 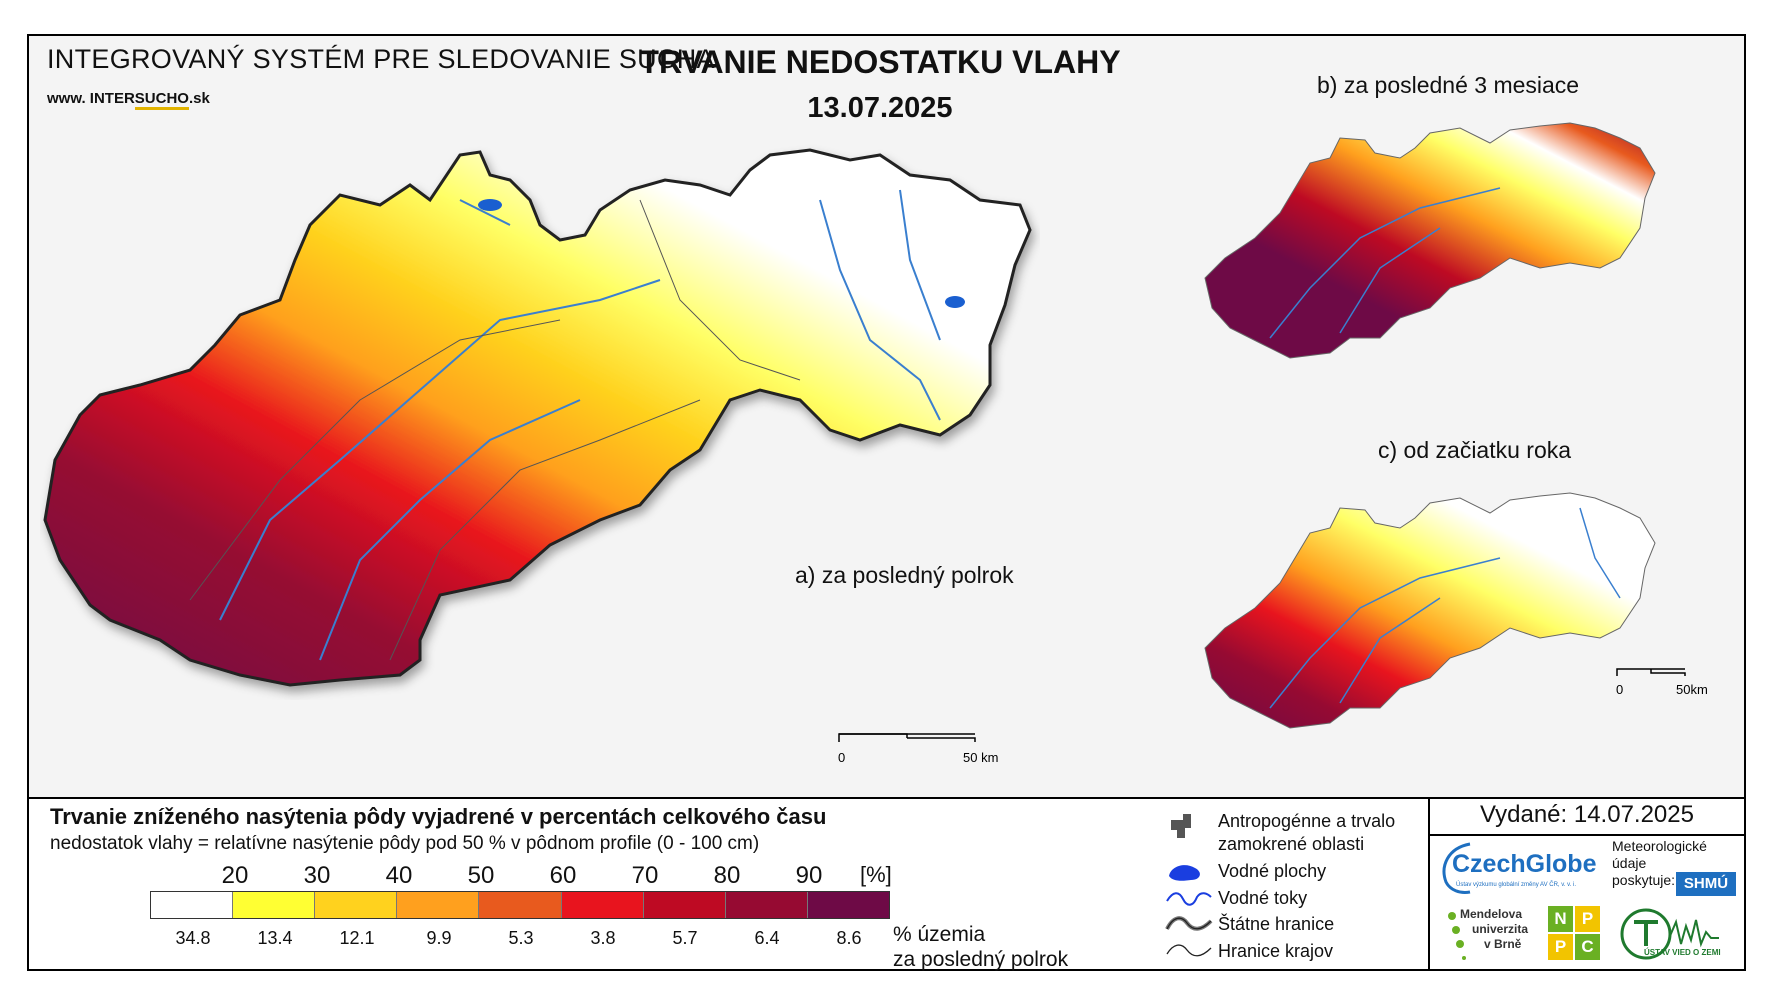 I want to click on legend-percentage: 6.4, so click(x=767, y=938).